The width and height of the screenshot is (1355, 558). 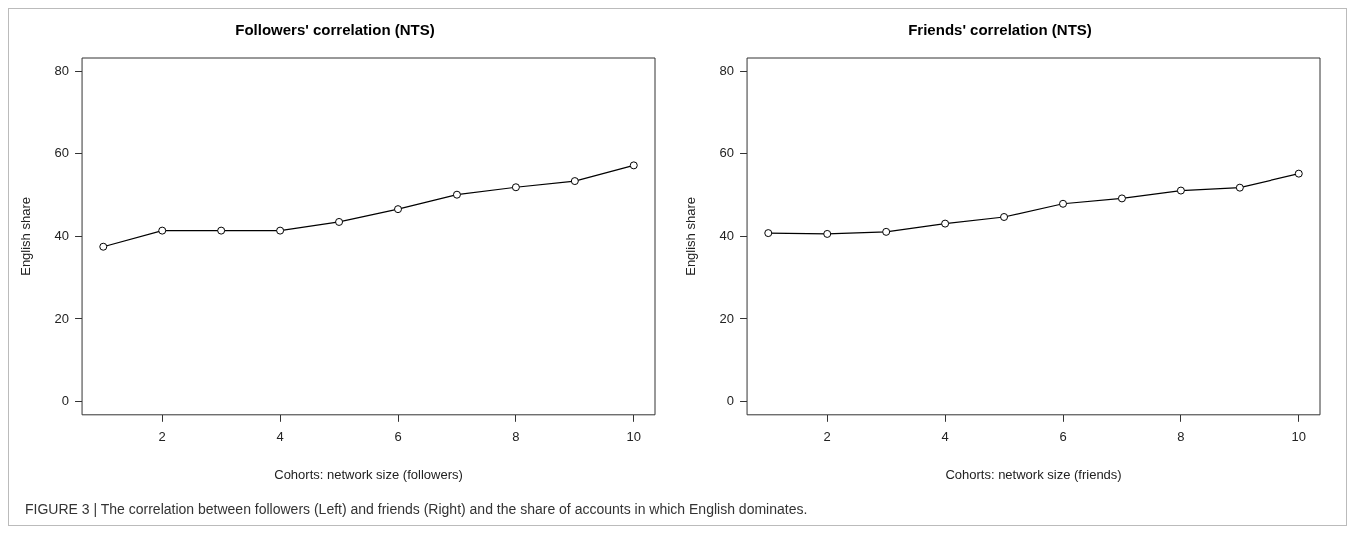 What do you see at coordinates (1033, 474) in the screenshot?
I see `x-axis-title: Cohorts: network size (friends)` at bounding box center [1033, 474].